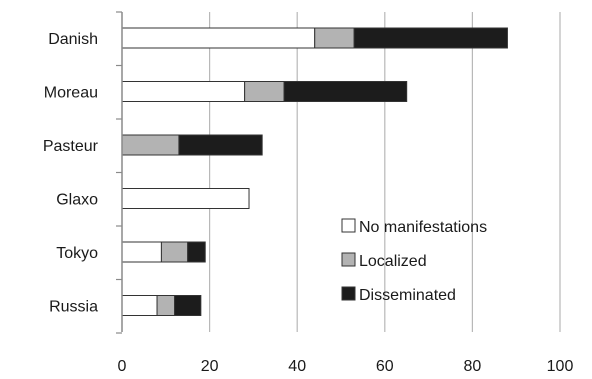  What do you see at coordinates (166, 305) in the screenshot?
I see `bar-russia-localized` at bounding box center [166, 305].